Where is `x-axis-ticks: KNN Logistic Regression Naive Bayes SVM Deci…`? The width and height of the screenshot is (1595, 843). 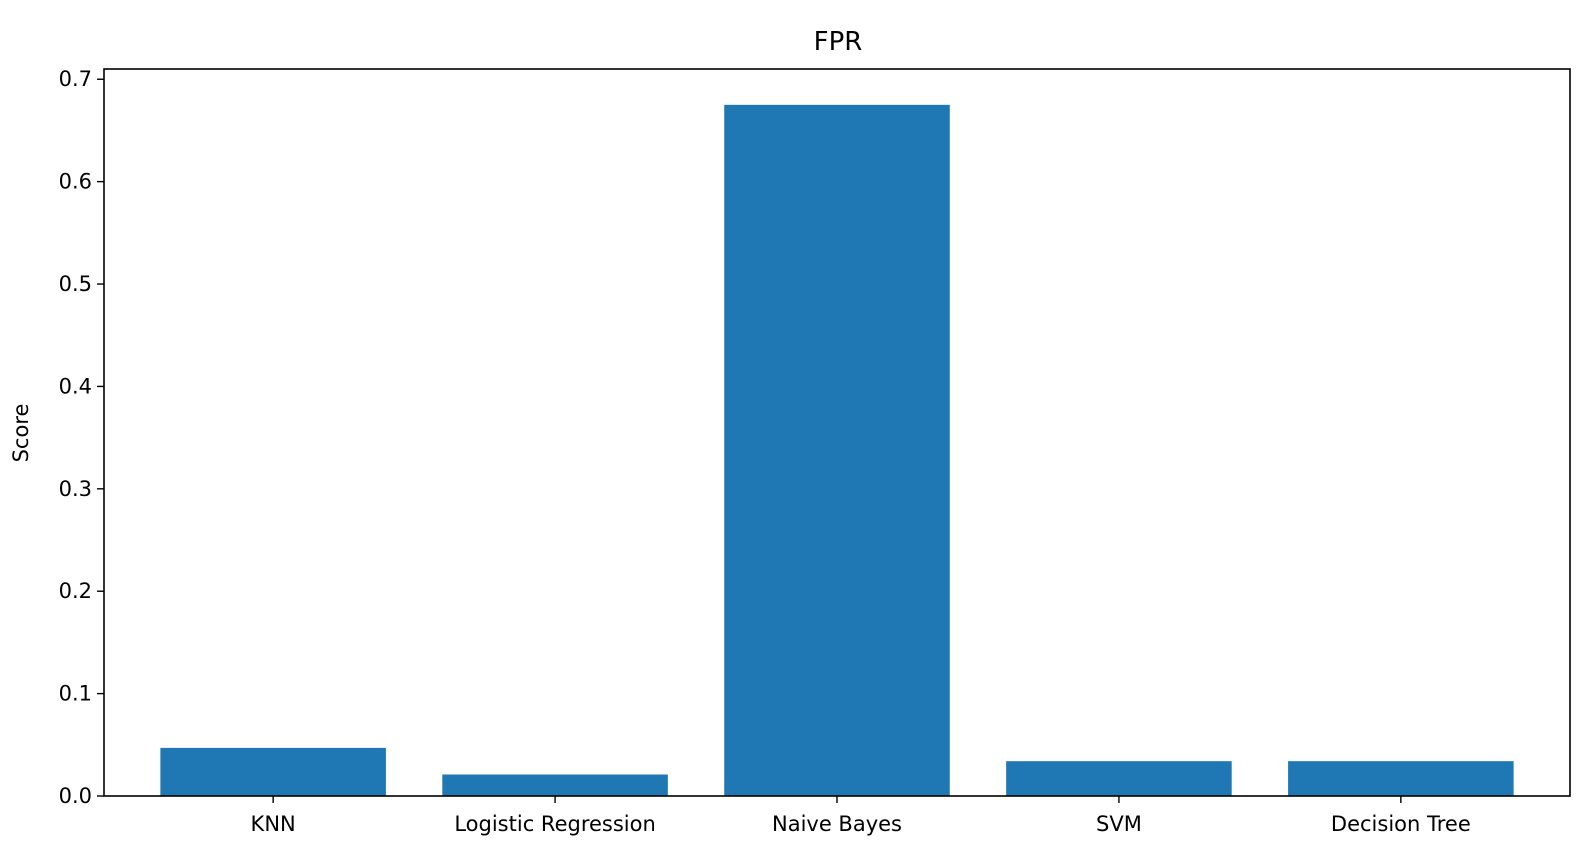
x-axis-ticks: KNN Logistic Regression Naive Bayes SVM Deci… is located at coordinates (861, 816).